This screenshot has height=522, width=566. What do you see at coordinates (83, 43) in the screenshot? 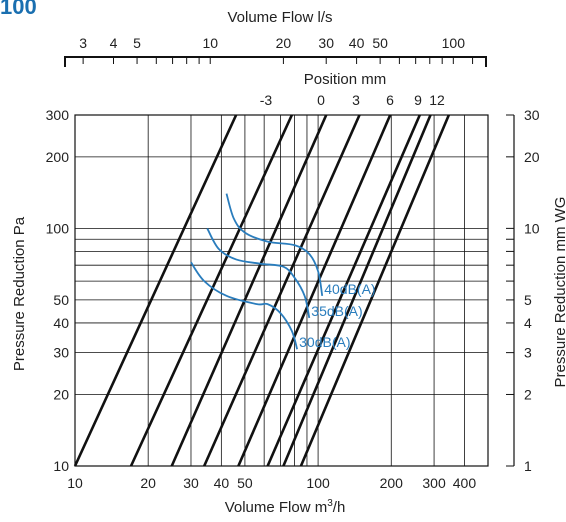
I see `top-tick-label: 3` at bounding box center [83, 43].